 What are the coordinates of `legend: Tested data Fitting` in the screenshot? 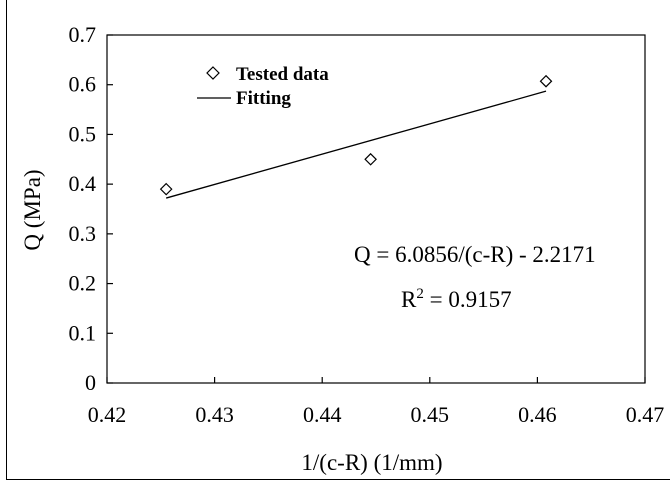 It's located at (263, 86).